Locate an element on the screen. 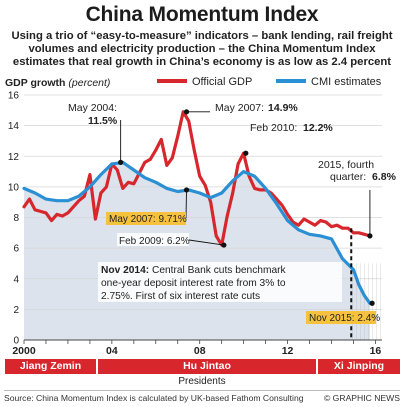 Image resolution: width=404 pixels, height=407 pixels. annot-feb2010-value: 12.2% is located at coordinates (318, 128).